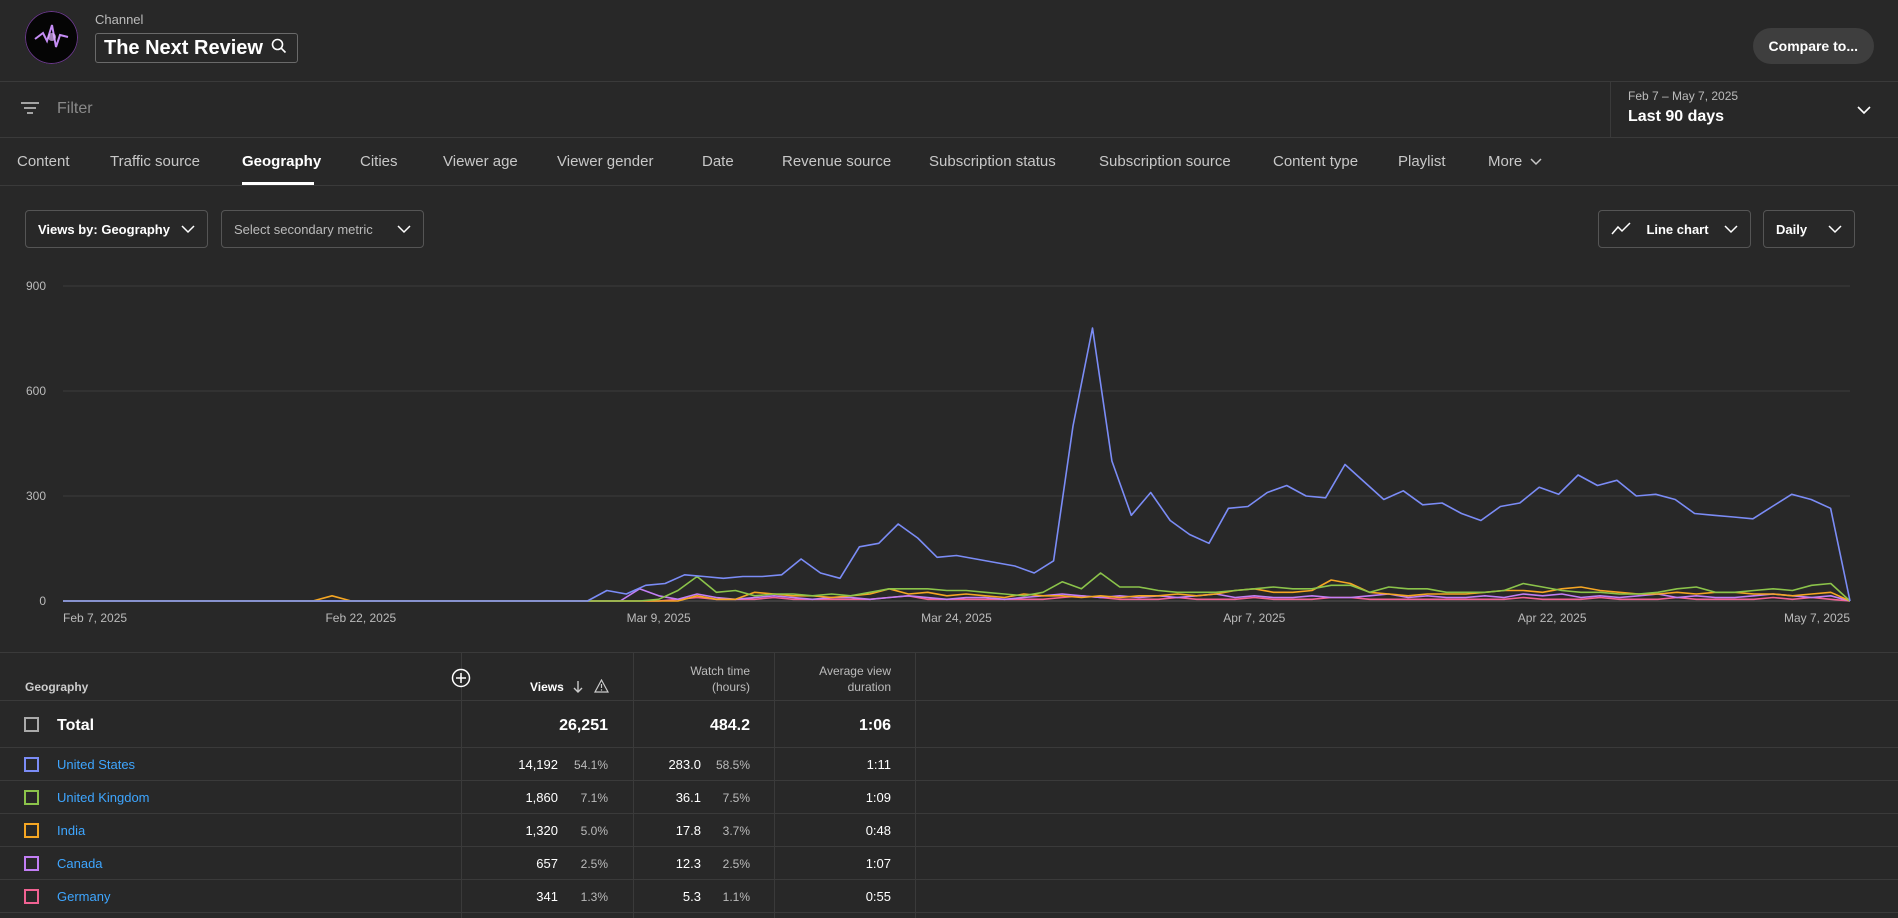  Describe the element at coordinates (659, 618) in the screenshot. I see `x-tick-label: Mar 9, 2025` at that location.